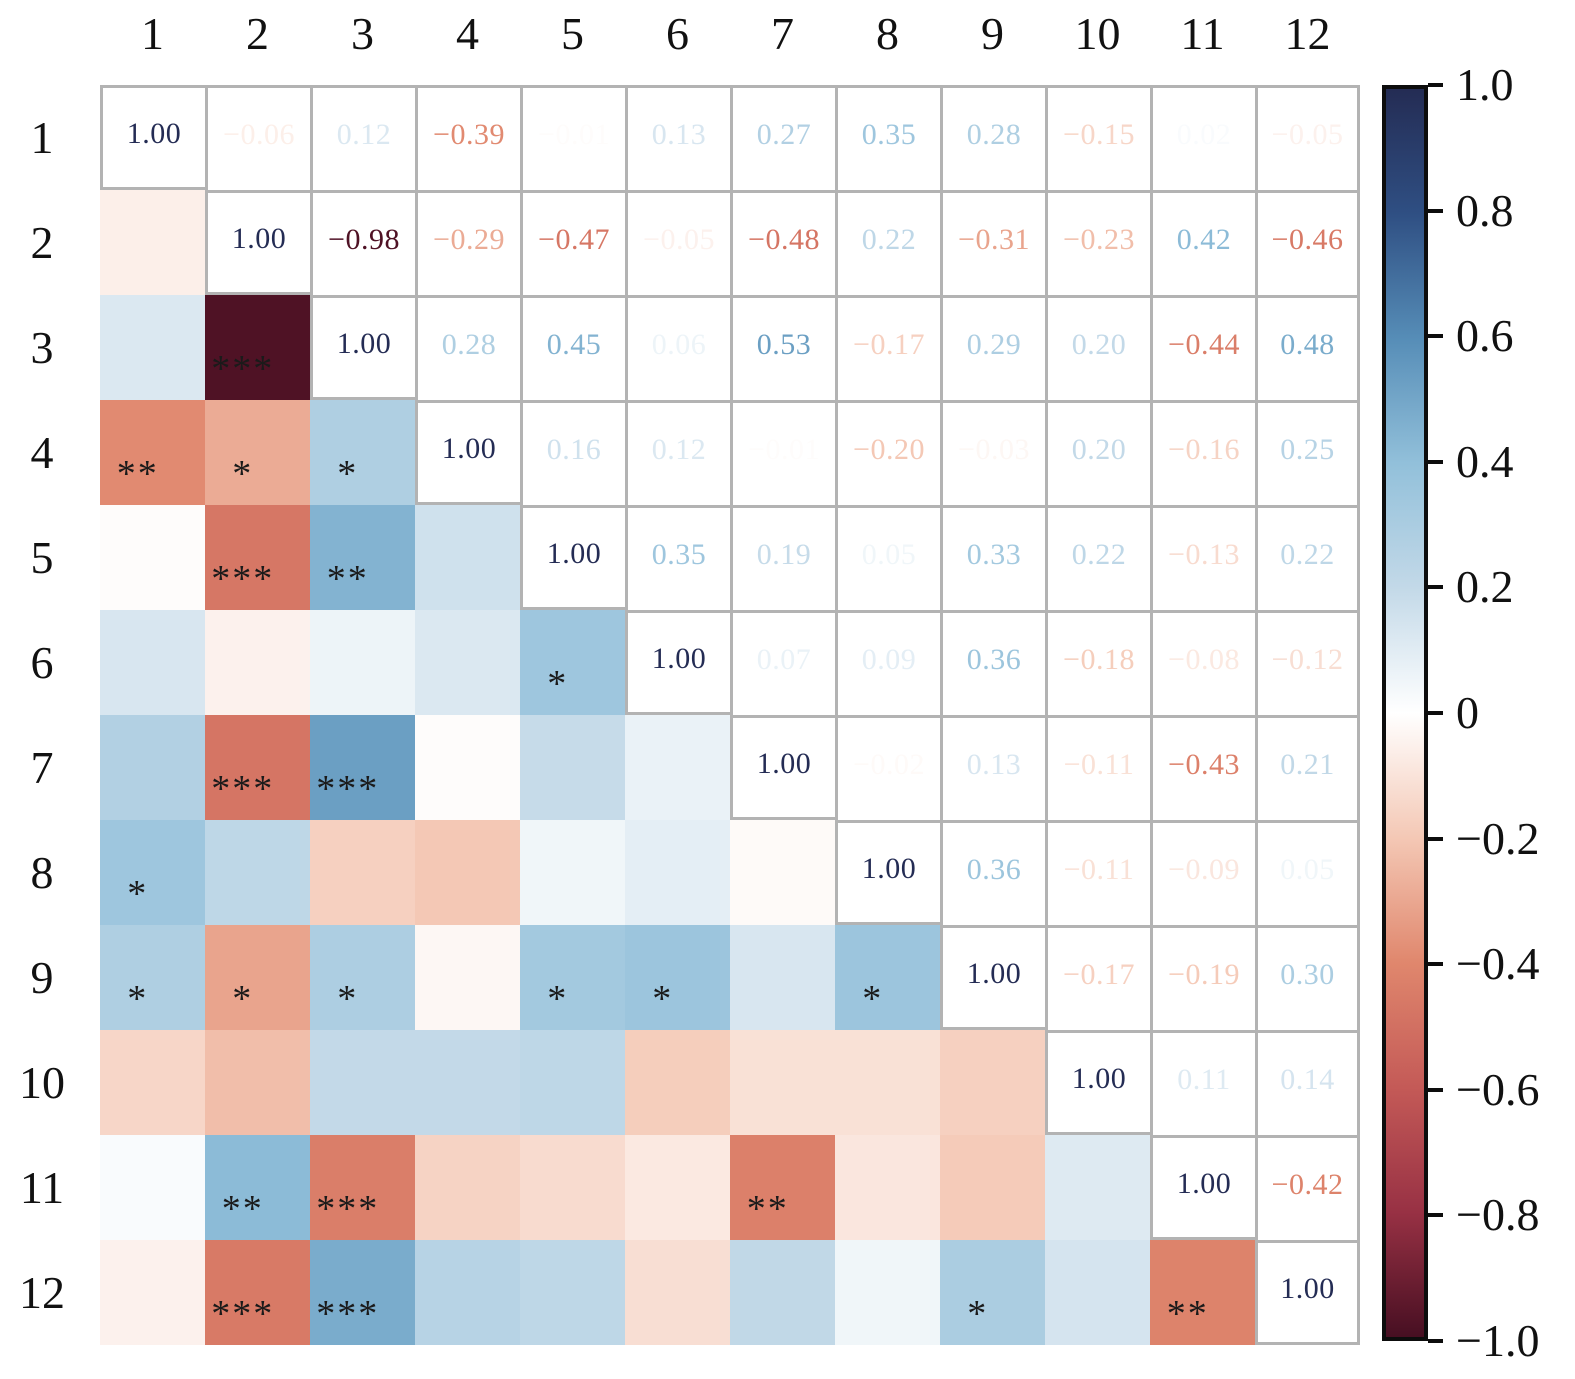  Describe the element at coordinates (42, 872) in the screenshot. I see `row-label: 8` at that location.